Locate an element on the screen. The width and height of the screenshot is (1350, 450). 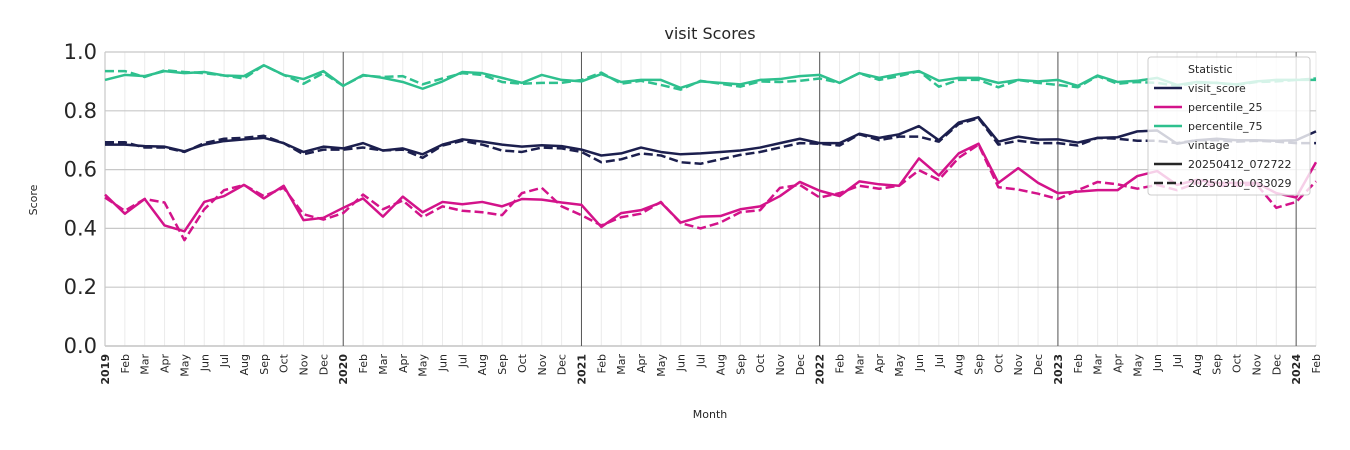
y-tick-label: 0.8 is located at coordinates (80, 111).